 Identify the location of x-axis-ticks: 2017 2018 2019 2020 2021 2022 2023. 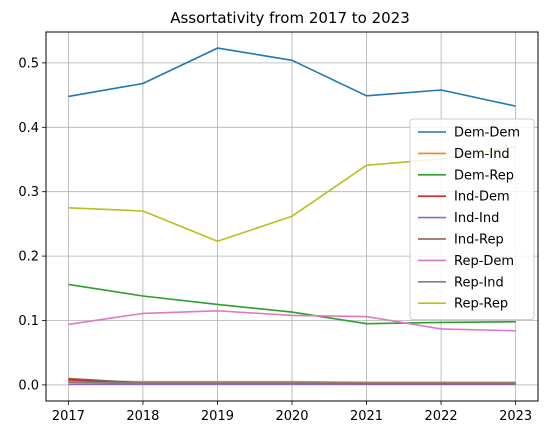
(292, 412).